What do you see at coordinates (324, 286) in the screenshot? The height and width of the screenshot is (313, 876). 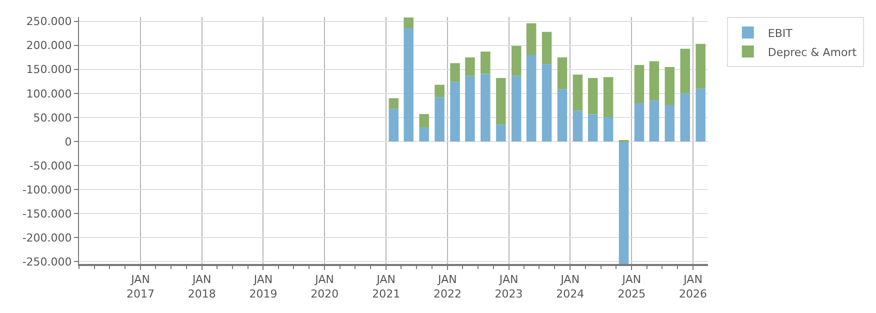 I see `x-tick-label: JAN 2020` at bounding box center [324, 286].